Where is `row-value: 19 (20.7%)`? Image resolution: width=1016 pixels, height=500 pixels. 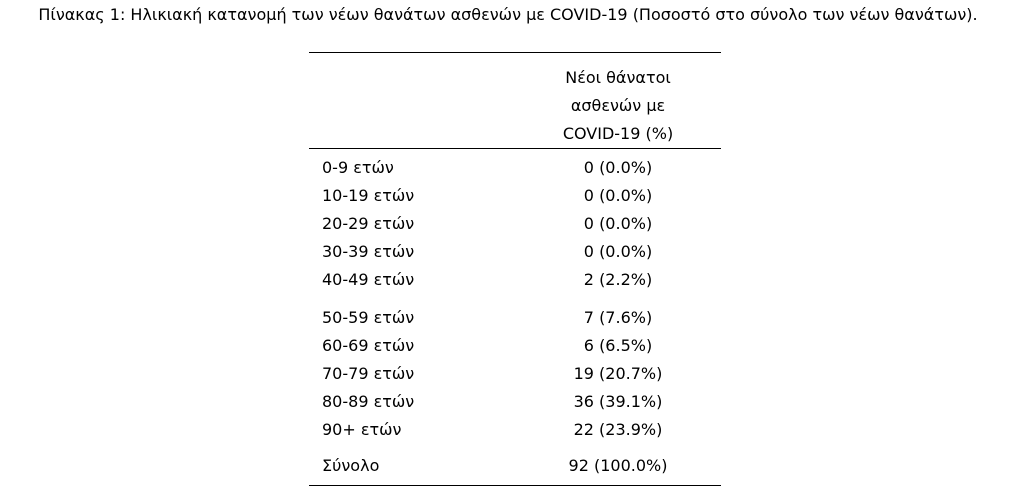
row-value: 19 (20.7%) is located at coordinates (618, 373).